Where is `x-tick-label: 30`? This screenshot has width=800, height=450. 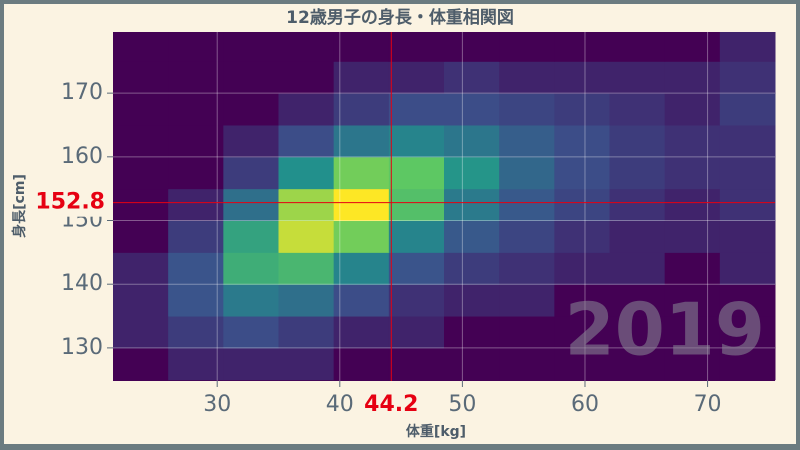 x-tick-label: 30 is located at coordinates (217, 404).